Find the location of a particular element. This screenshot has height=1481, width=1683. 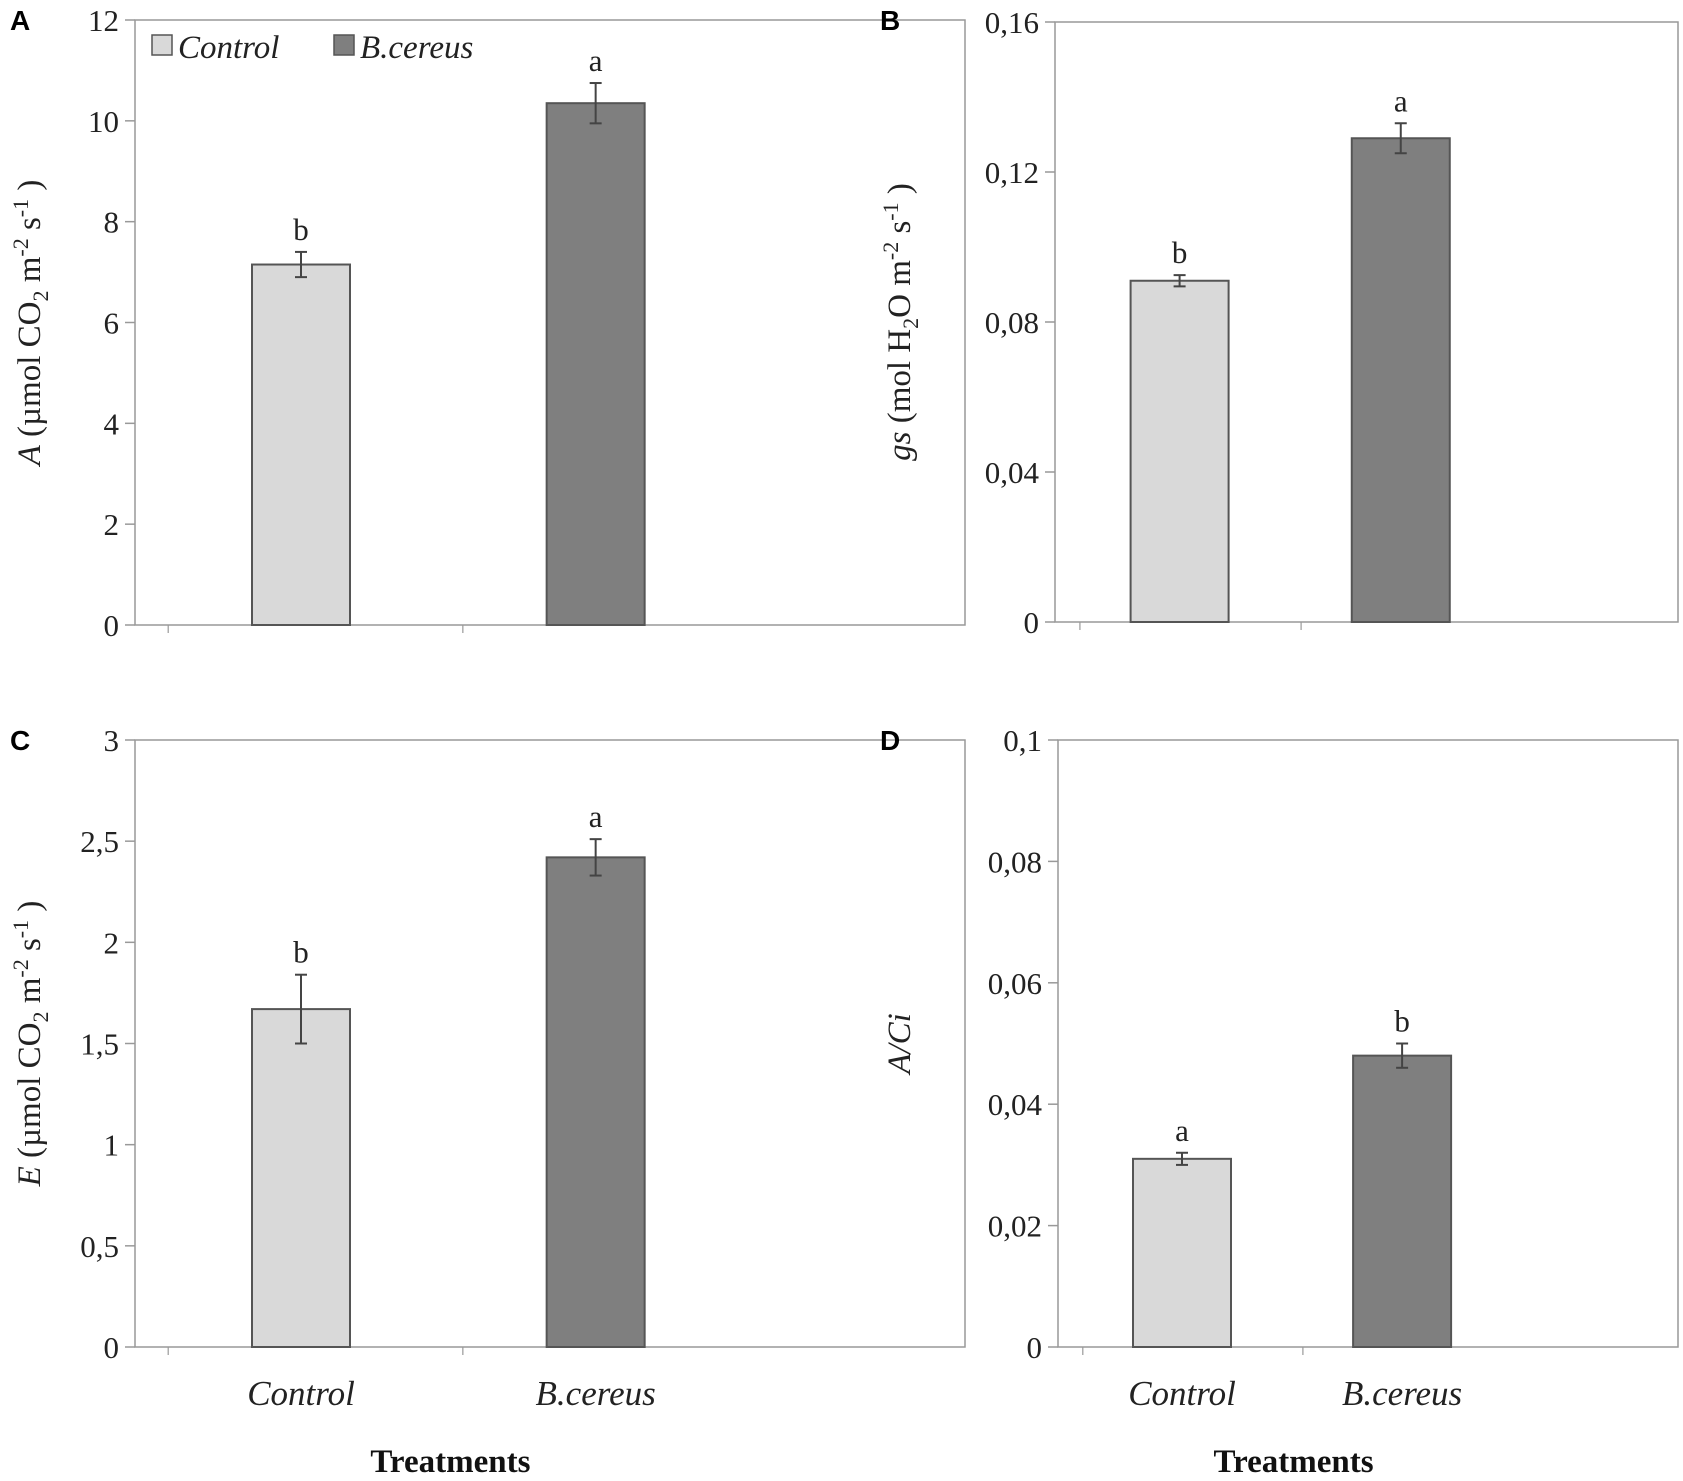

y-axis-label: A/Ci is located at coordinates (900, 1044).